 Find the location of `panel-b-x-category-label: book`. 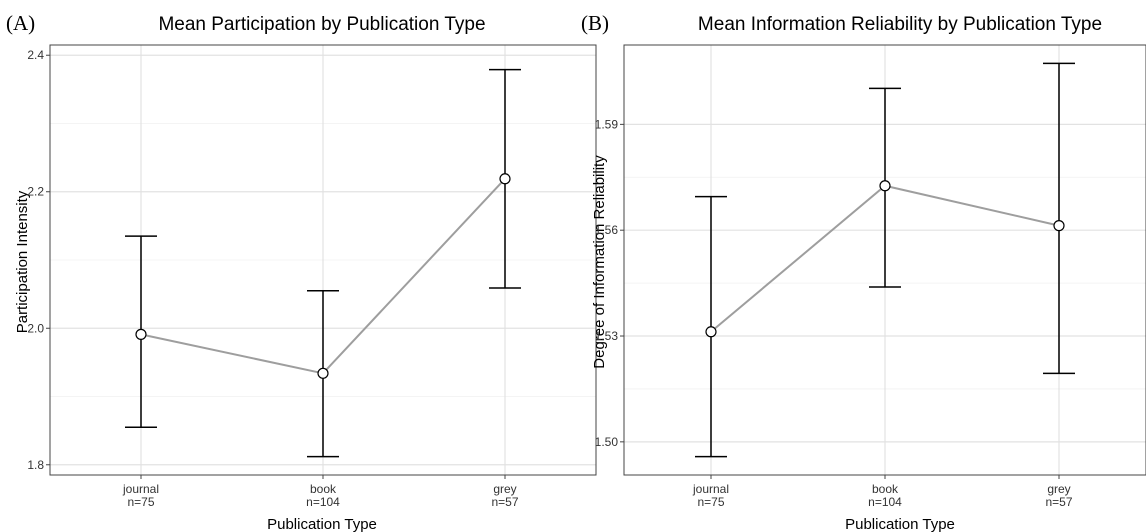

panel-b-x-category-label: book is located at coordinates (885, 489).